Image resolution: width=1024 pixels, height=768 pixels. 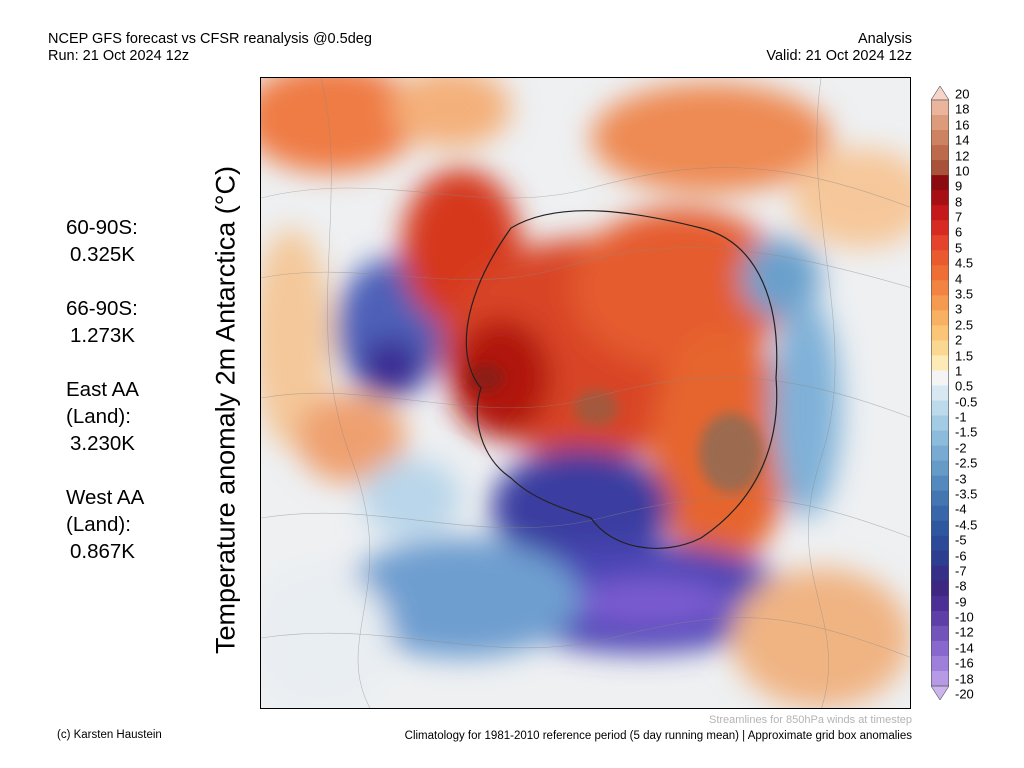 What do you see at coordinates (940, 93) in the screenshot?
I see `colorbar-max-arrow` at bounding box center [940, 93].